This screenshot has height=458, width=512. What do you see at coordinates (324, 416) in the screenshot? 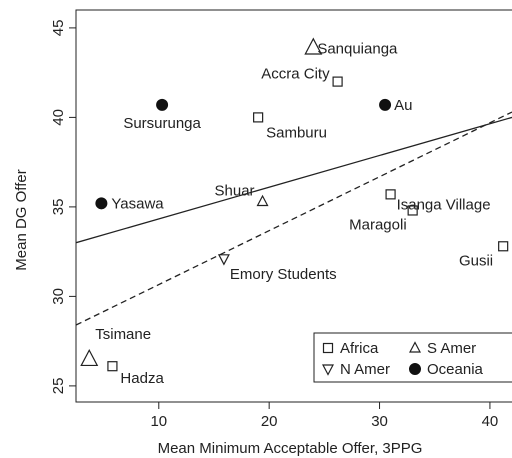
I see `x-axis: 10 20 30 40` at bounding box center [324, 416].